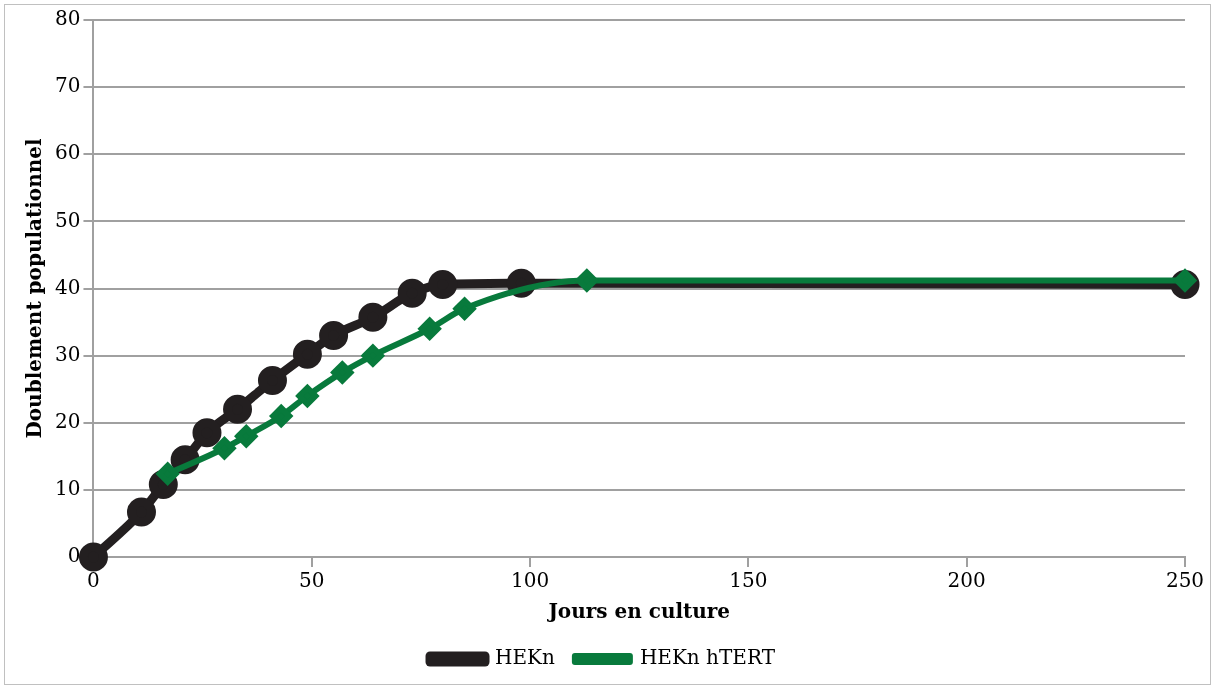 The height and width of the screenshot is (689, 1217). Describe the element at coordinates (68, 152) in the screenshot. I see `y-tick-label: 60` at that location.